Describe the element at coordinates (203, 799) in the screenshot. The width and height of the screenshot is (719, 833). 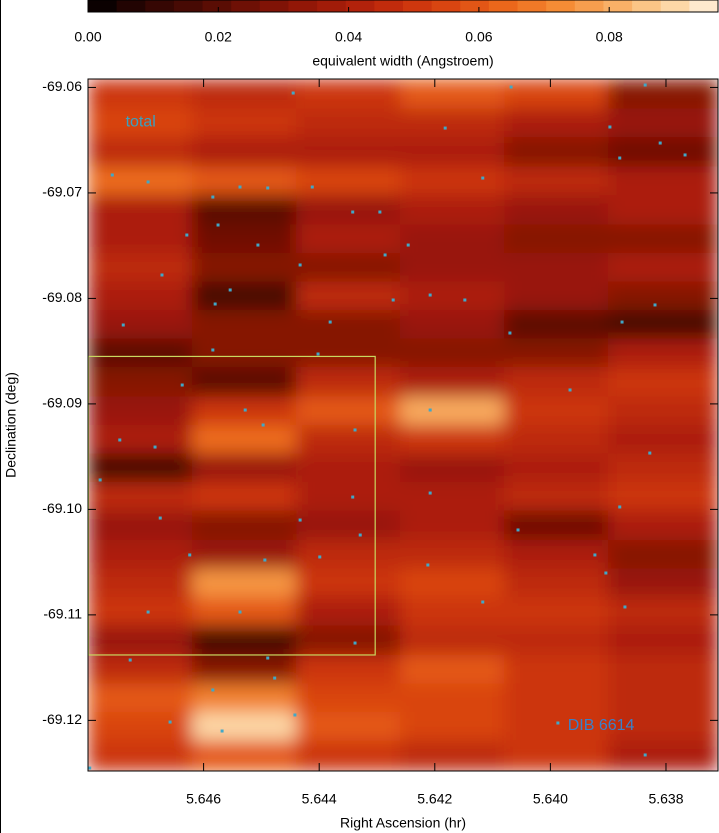
I see `x-tick-label: 5.646` at that location.